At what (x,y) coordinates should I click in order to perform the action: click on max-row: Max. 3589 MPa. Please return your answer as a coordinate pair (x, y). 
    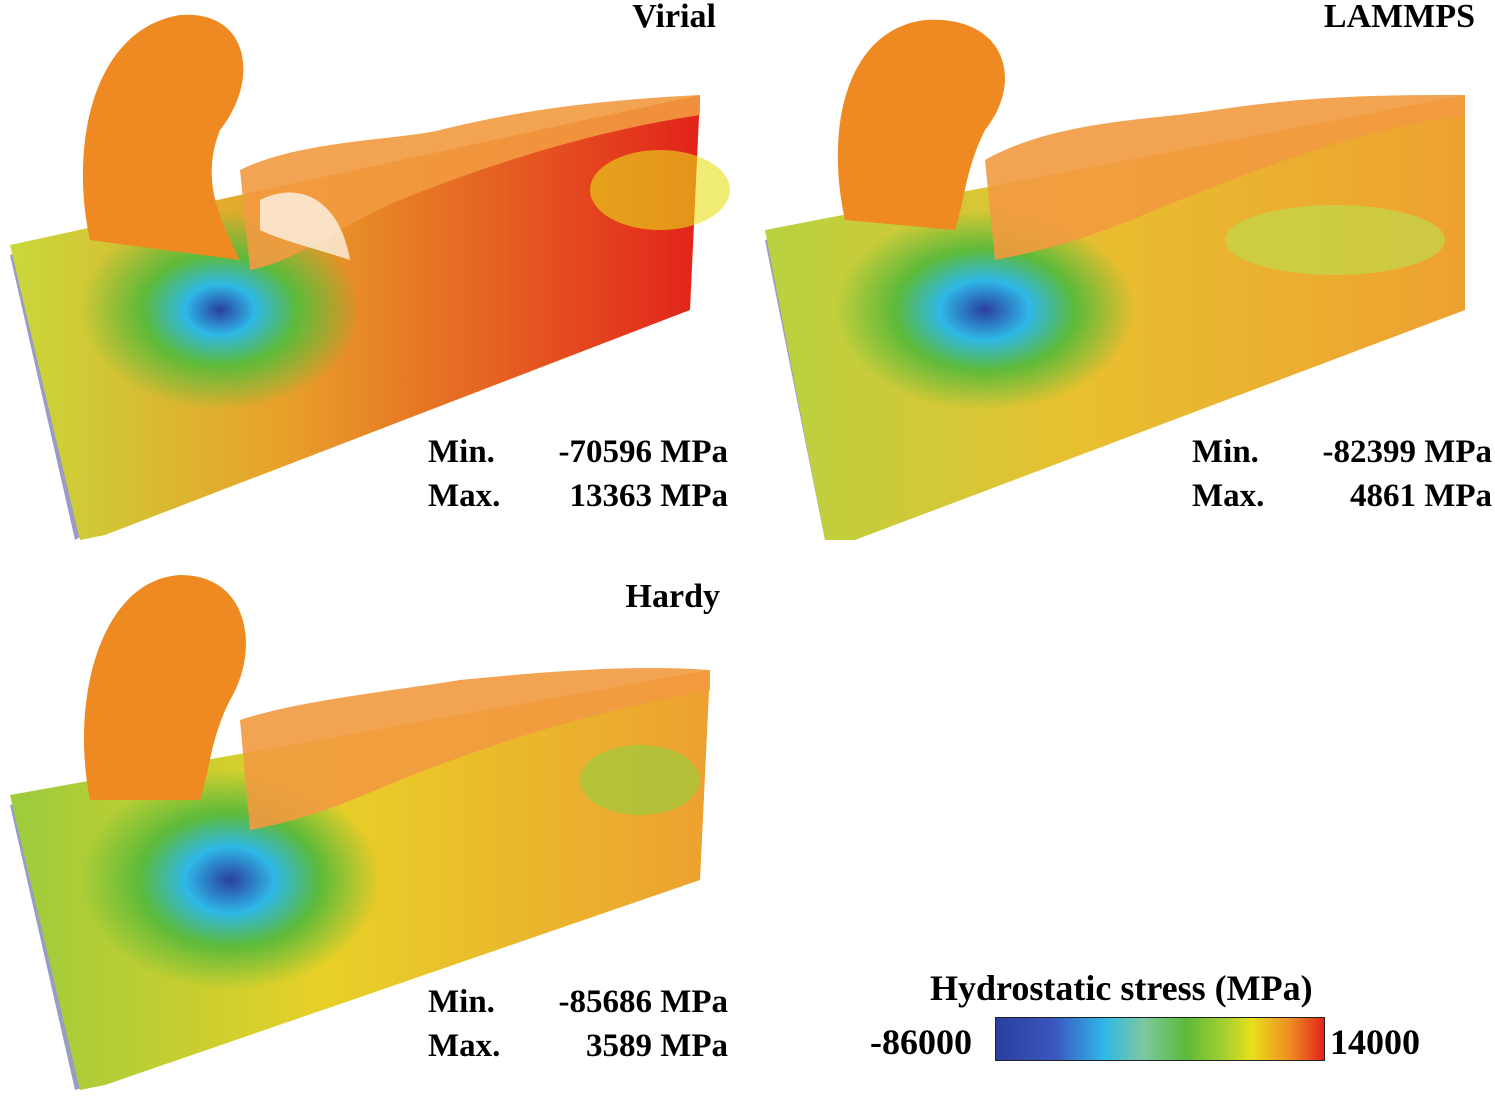
    Looking at the image, I should click on (578, 1046).